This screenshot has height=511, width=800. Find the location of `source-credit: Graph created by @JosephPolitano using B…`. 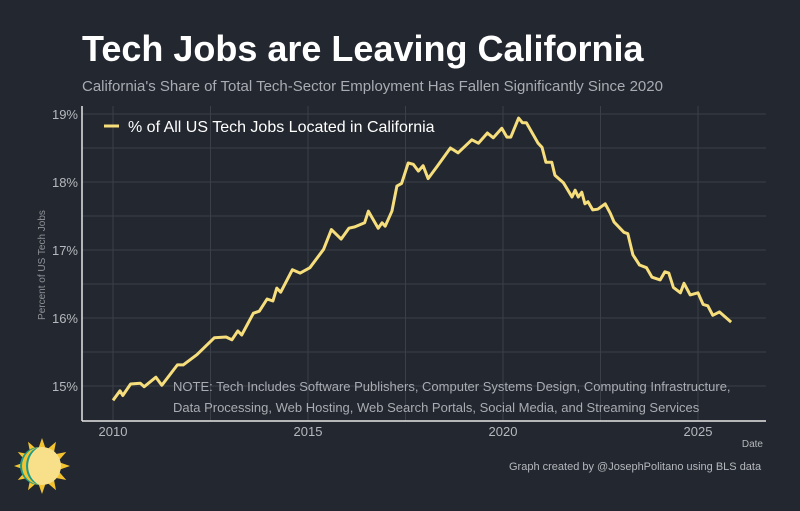

source-credit: Graph created by @JosephPolitano using B… is located at coordinates (635, 467).